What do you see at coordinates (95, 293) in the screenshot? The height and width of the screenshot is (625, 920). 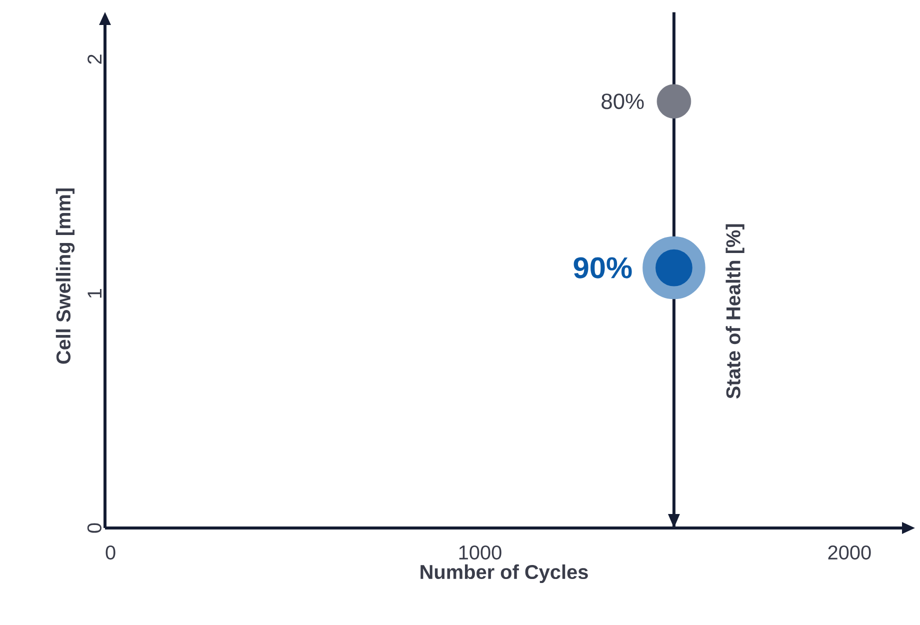 I see `y-tick-label: 1` at bounding box center [95, 293].